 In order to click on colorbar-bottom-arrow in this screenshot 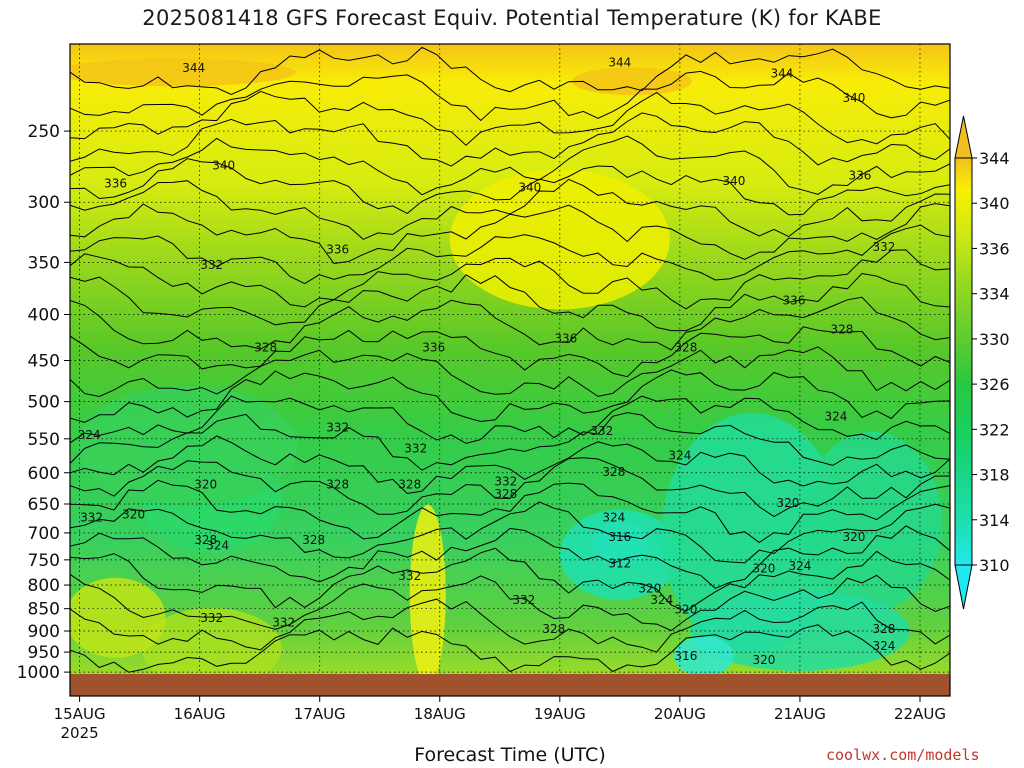, I will do `click(963, 587)`.